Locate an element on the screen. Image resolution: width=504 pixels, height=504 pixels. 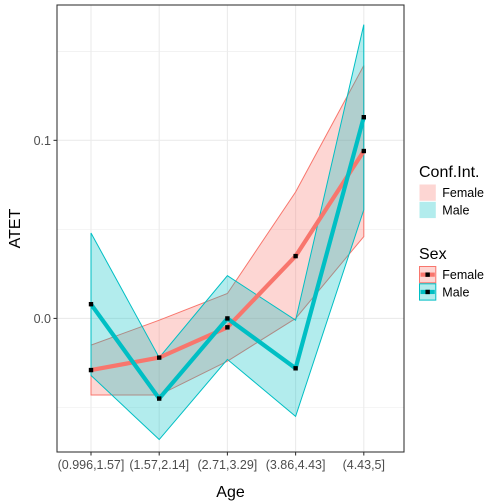
legend-key-ci-female is located at coordinates (427, 192).